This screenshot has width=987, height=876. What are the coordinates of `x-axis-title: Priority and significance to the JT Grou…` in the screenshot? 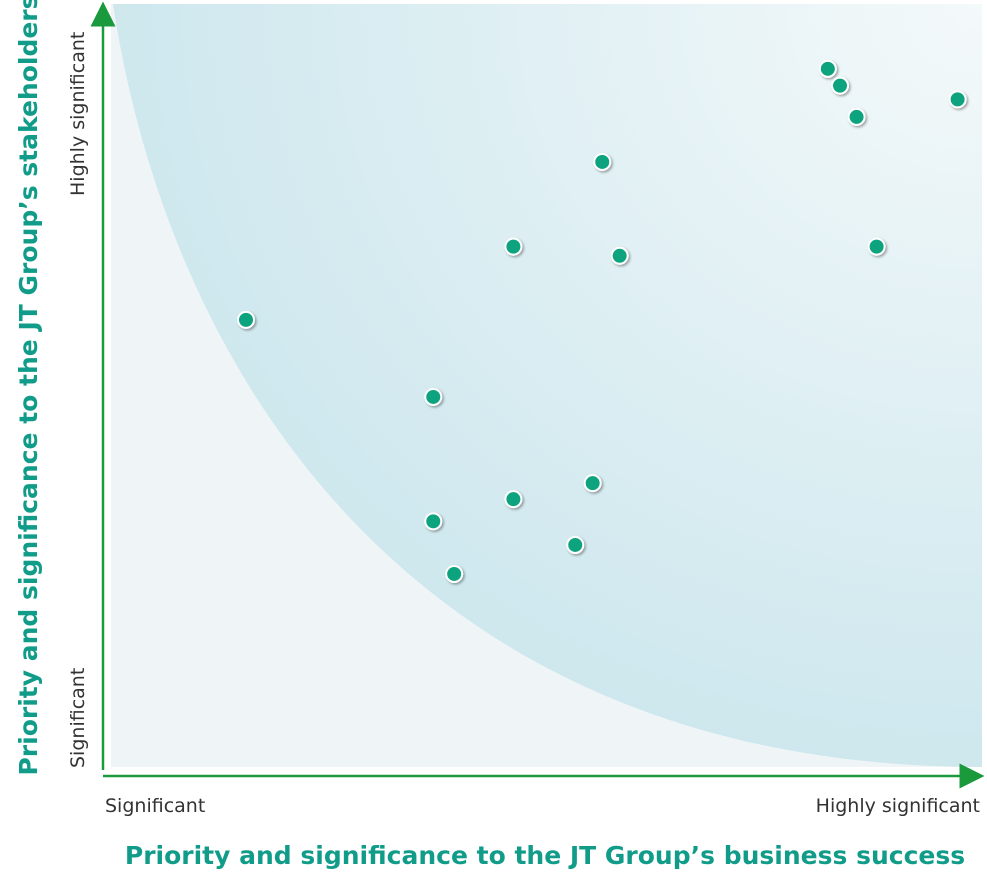 It's located at (545, 855).